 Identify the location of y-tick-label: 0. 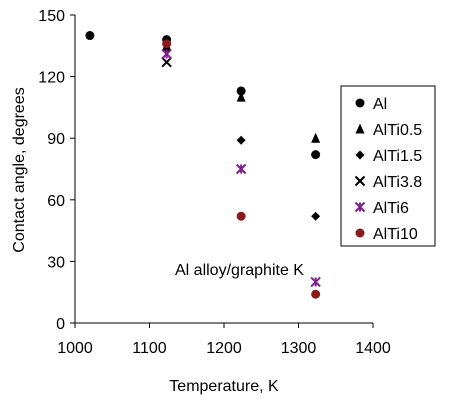
(60, 324).